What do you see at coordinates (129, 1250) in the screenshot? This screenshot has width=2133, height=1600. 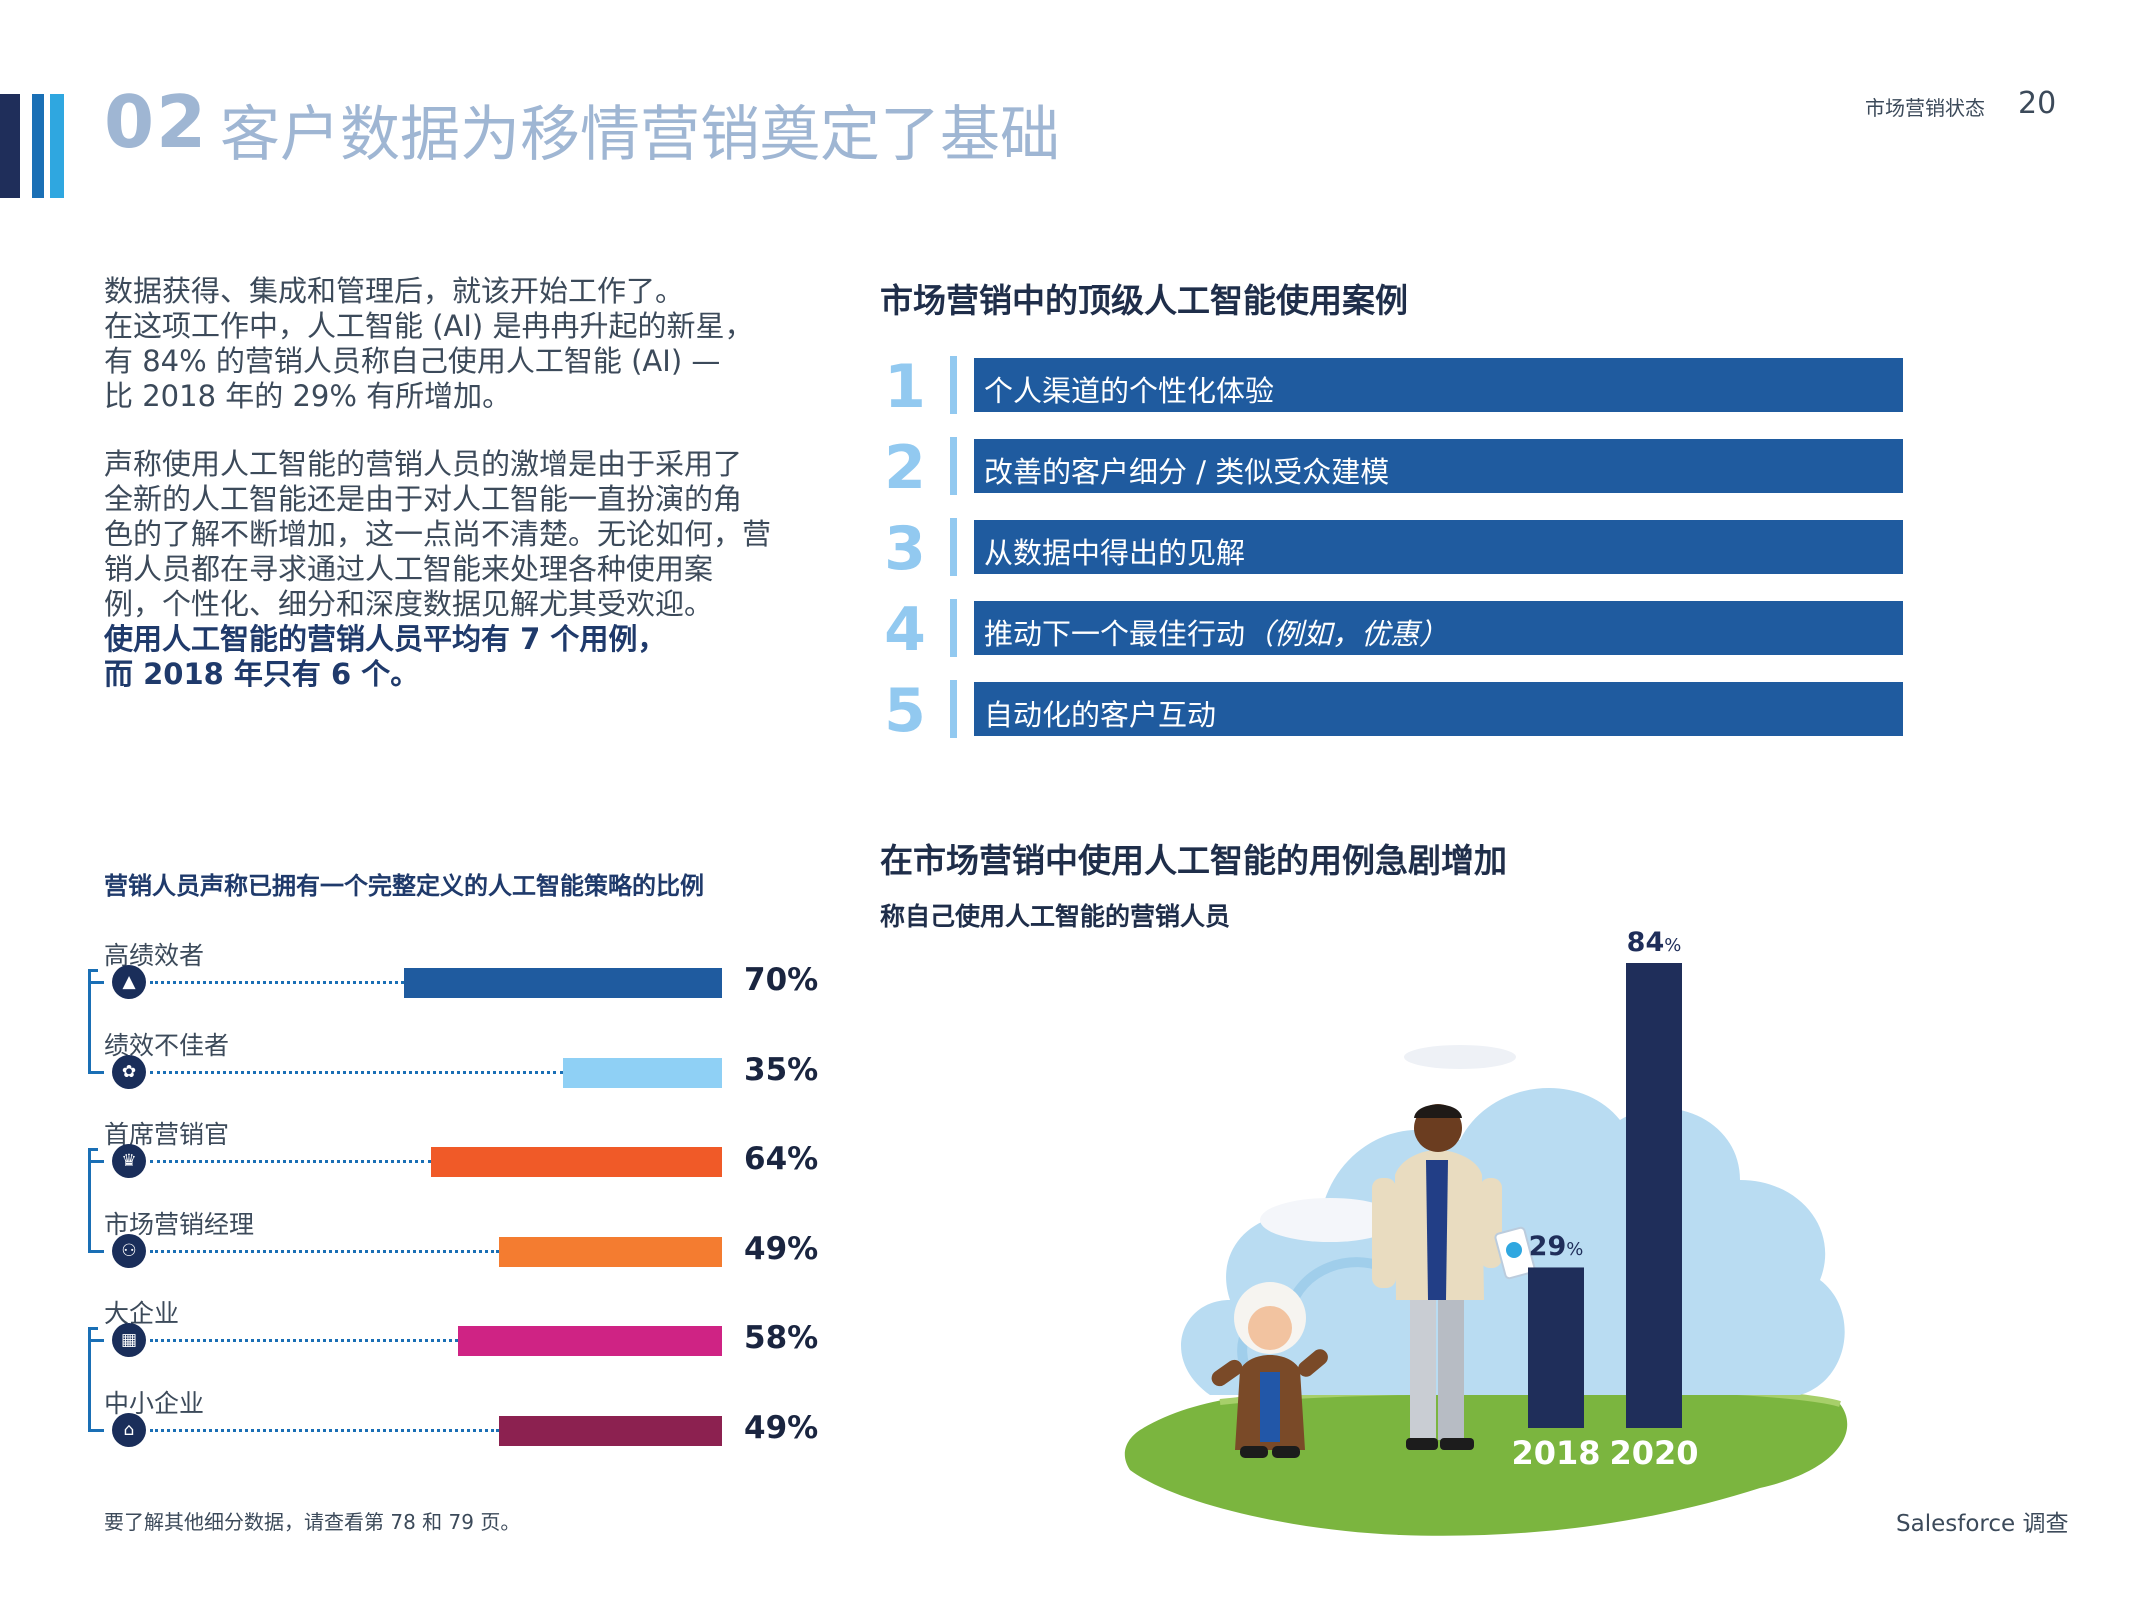 I see `team-icon: ⚇` at bounding box center [129, 1250].